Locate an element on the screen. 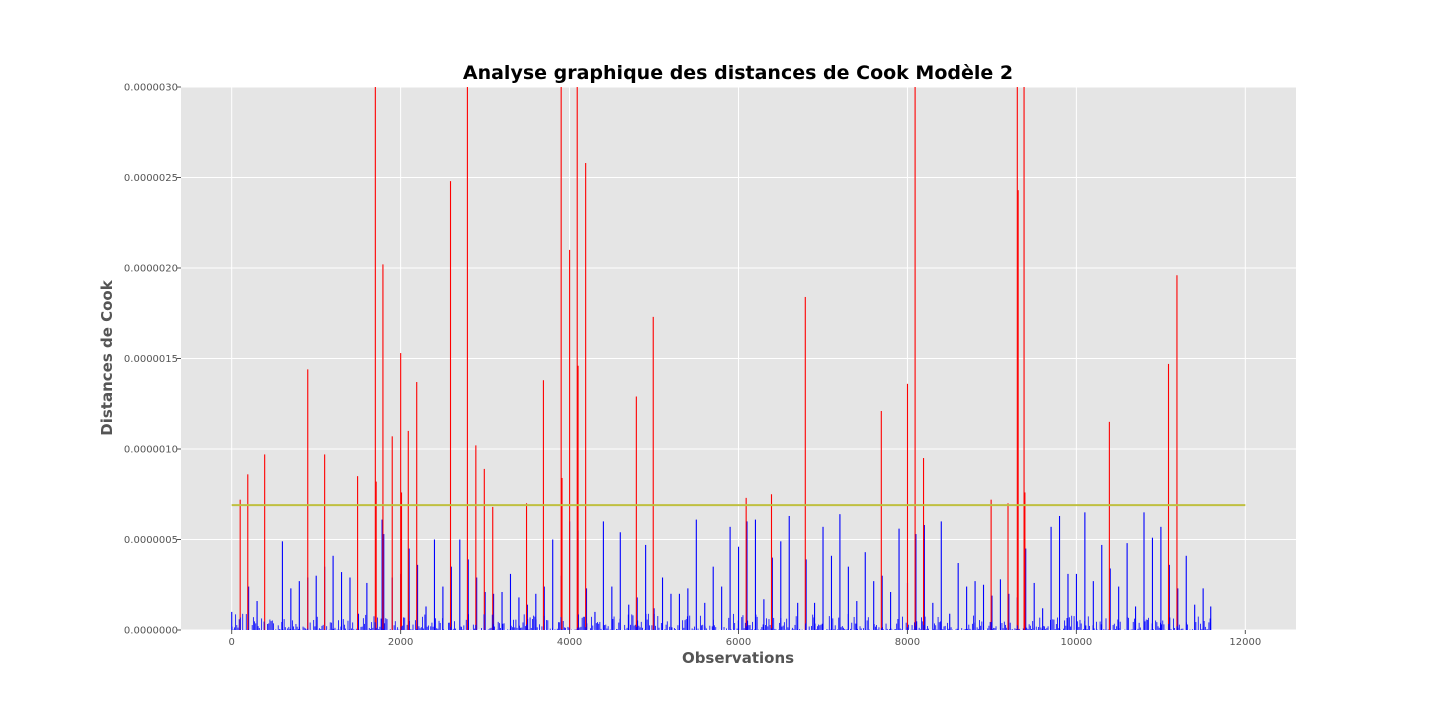 This screenshot has width=1440, height=720. x-tick-label: 8000 is located at coordinates (907, 642).